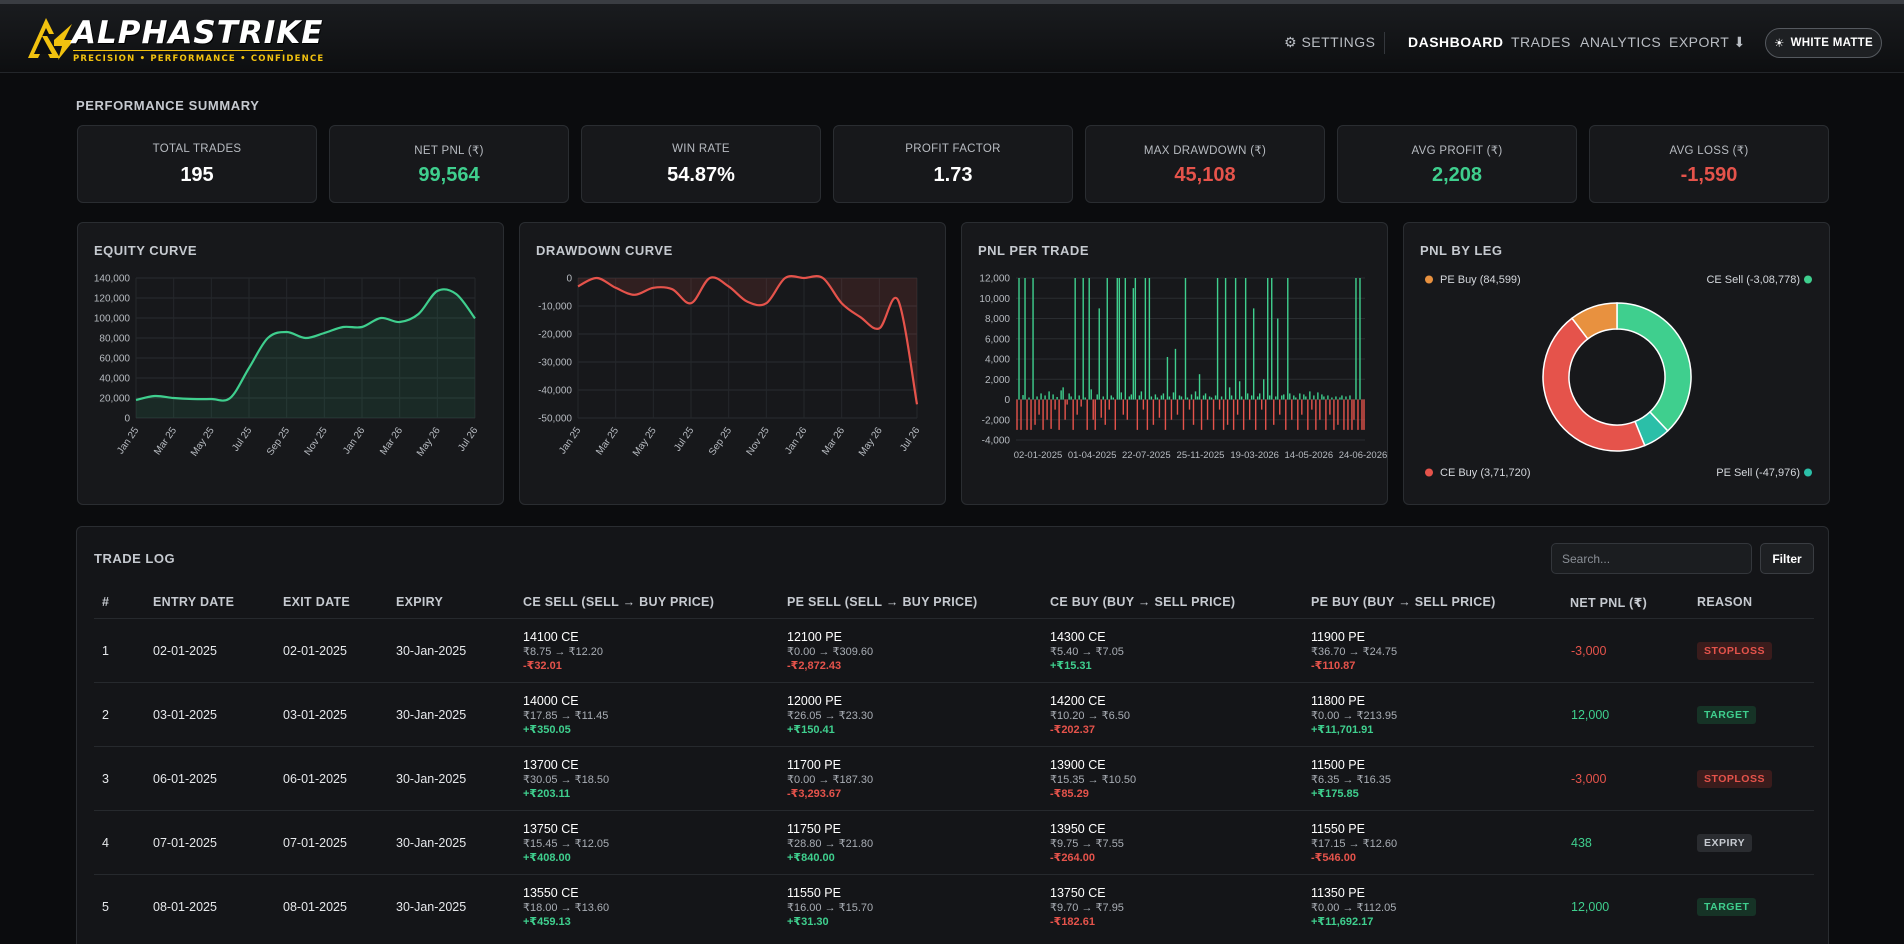 The height and width of the screenshot is (944, 1904). I want to click on kpi-card-profit-factor: PROFIT FACTOR 1.73, so click(953, 164).